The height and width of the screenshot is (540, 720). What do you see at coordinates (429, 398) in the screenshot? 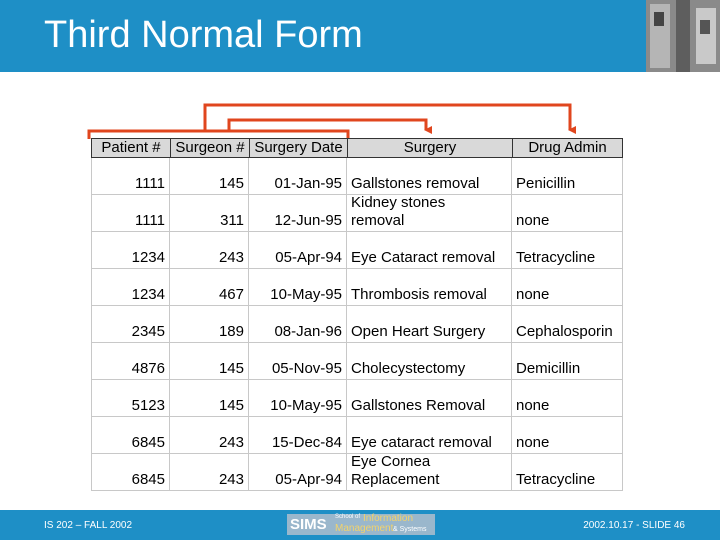
I see `table-cell: Gallstones Removal` at bounding box center [429, 398].